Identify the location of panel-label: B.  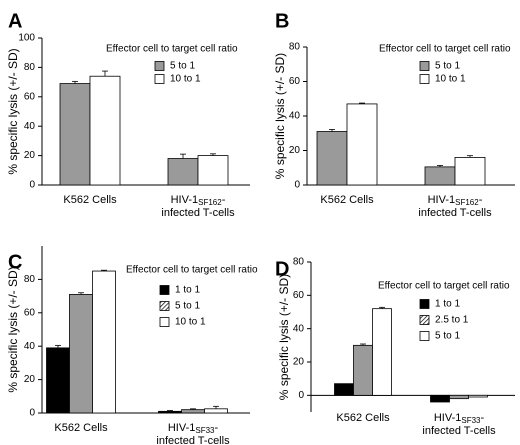
(282, 21).